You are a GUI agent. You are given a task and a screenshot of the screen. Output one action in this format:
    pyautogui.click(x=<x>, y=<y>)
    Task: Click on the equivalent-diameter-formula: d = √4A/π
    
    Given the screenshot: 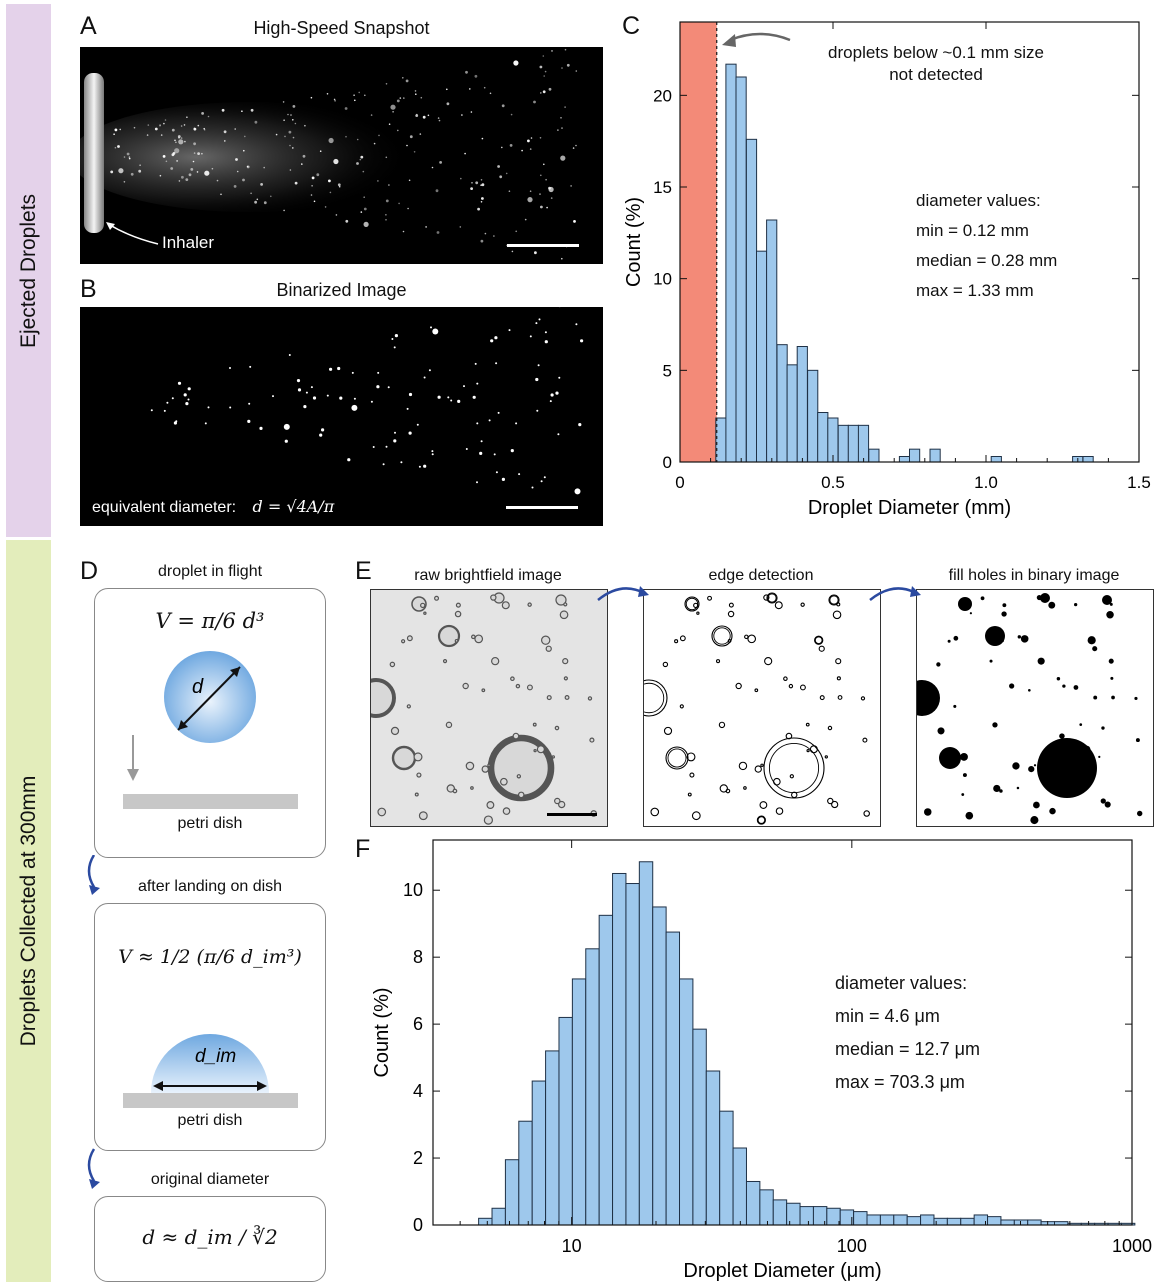 What is the action you would take?
    pyautogui.click(x=293, y=506)
    